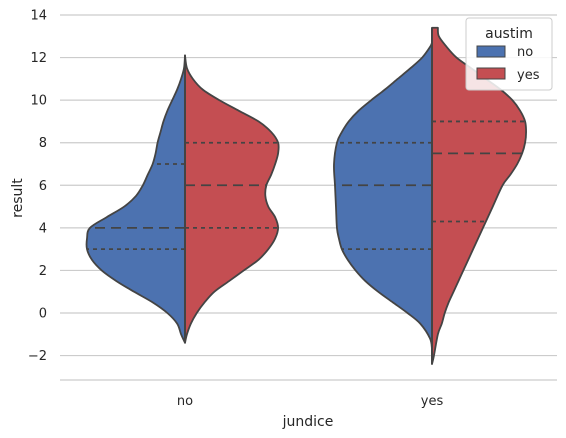 The image size is (566, 438). I want to click on legend-title: austim, so click(509, 34).